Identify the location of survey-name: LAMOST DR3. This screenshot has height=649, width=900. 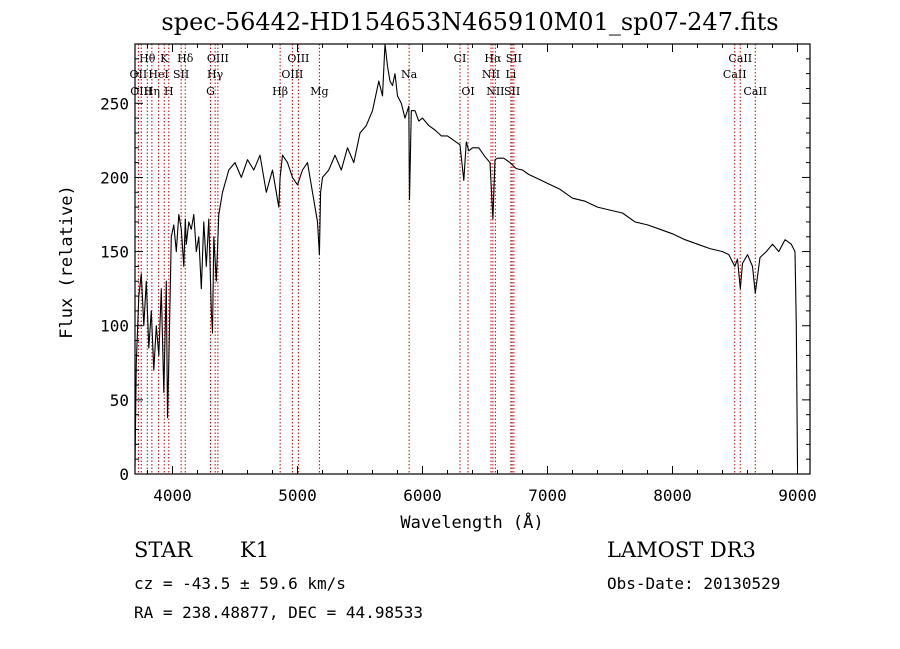
(681, 550).